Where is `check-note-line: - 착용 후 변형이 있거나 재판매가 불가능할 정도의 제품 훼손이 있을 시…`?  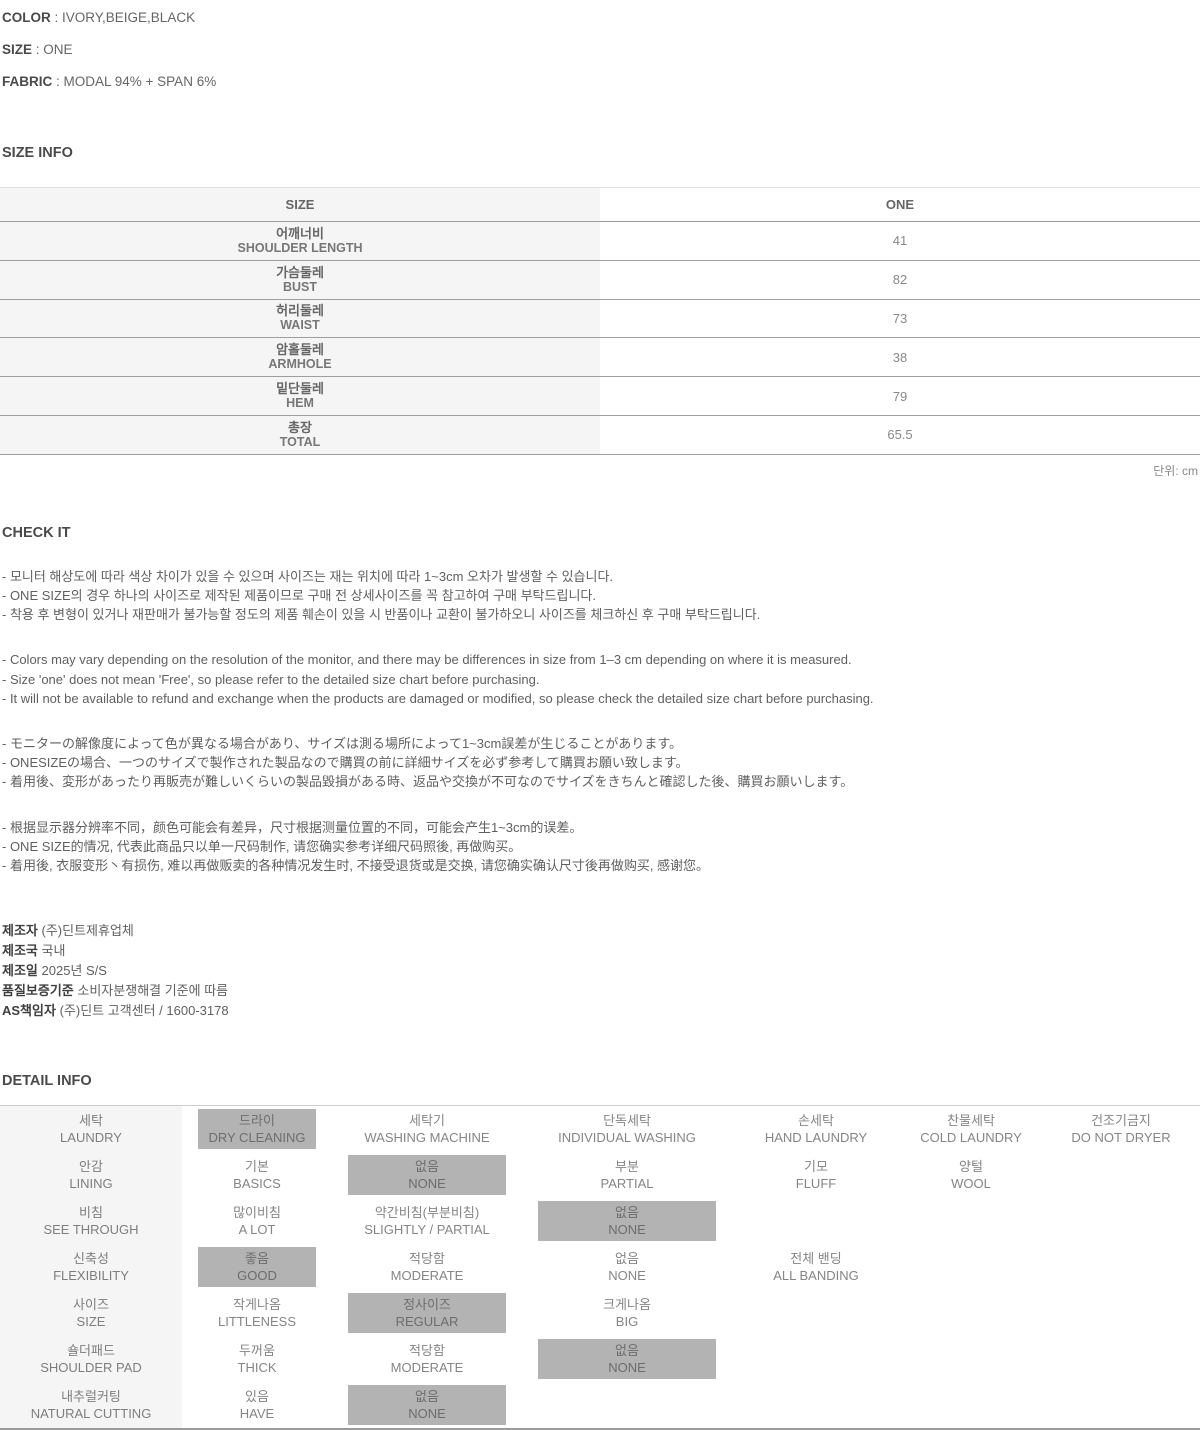
check-note-line: - 착용 후 변형이 있거나 재판매가 불가능할 정도의 제품 훼손이 있을 시… is located at coordinates (381, 615).